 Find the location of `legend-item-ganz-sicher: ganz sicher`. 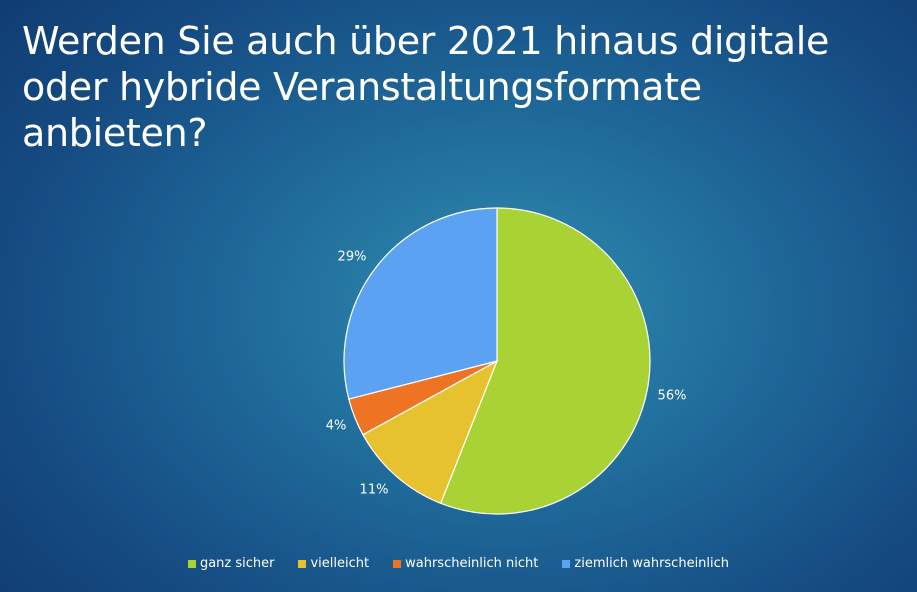

legend-item-ganz-sicher: ganz sicher is located at coordinates (231, 563).